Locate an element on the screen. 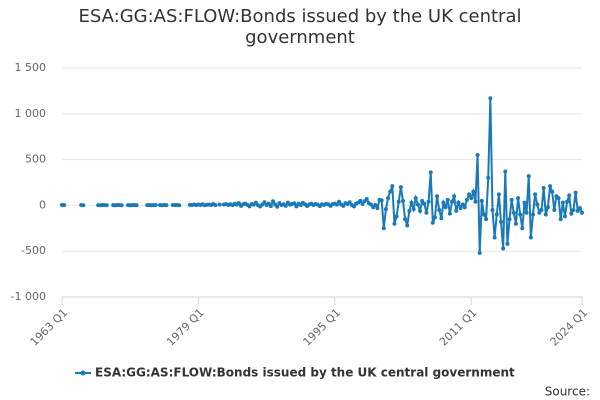 The height and width of the screenshot is (400, 600). source-label: Source: is located at coordinates (567, 392).